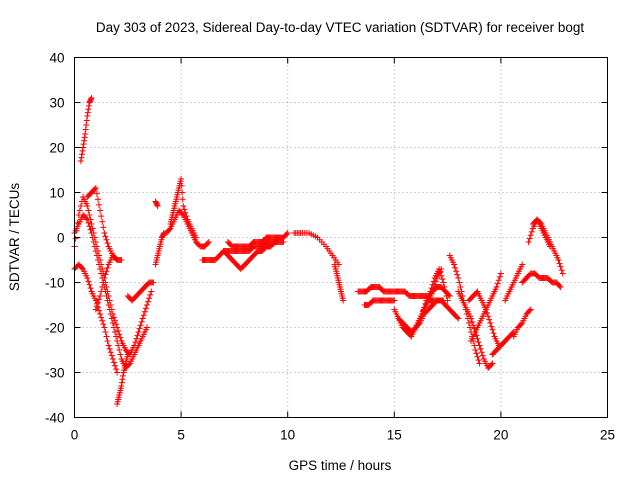  I want to click on series-arc-ae, so click(545, 246).